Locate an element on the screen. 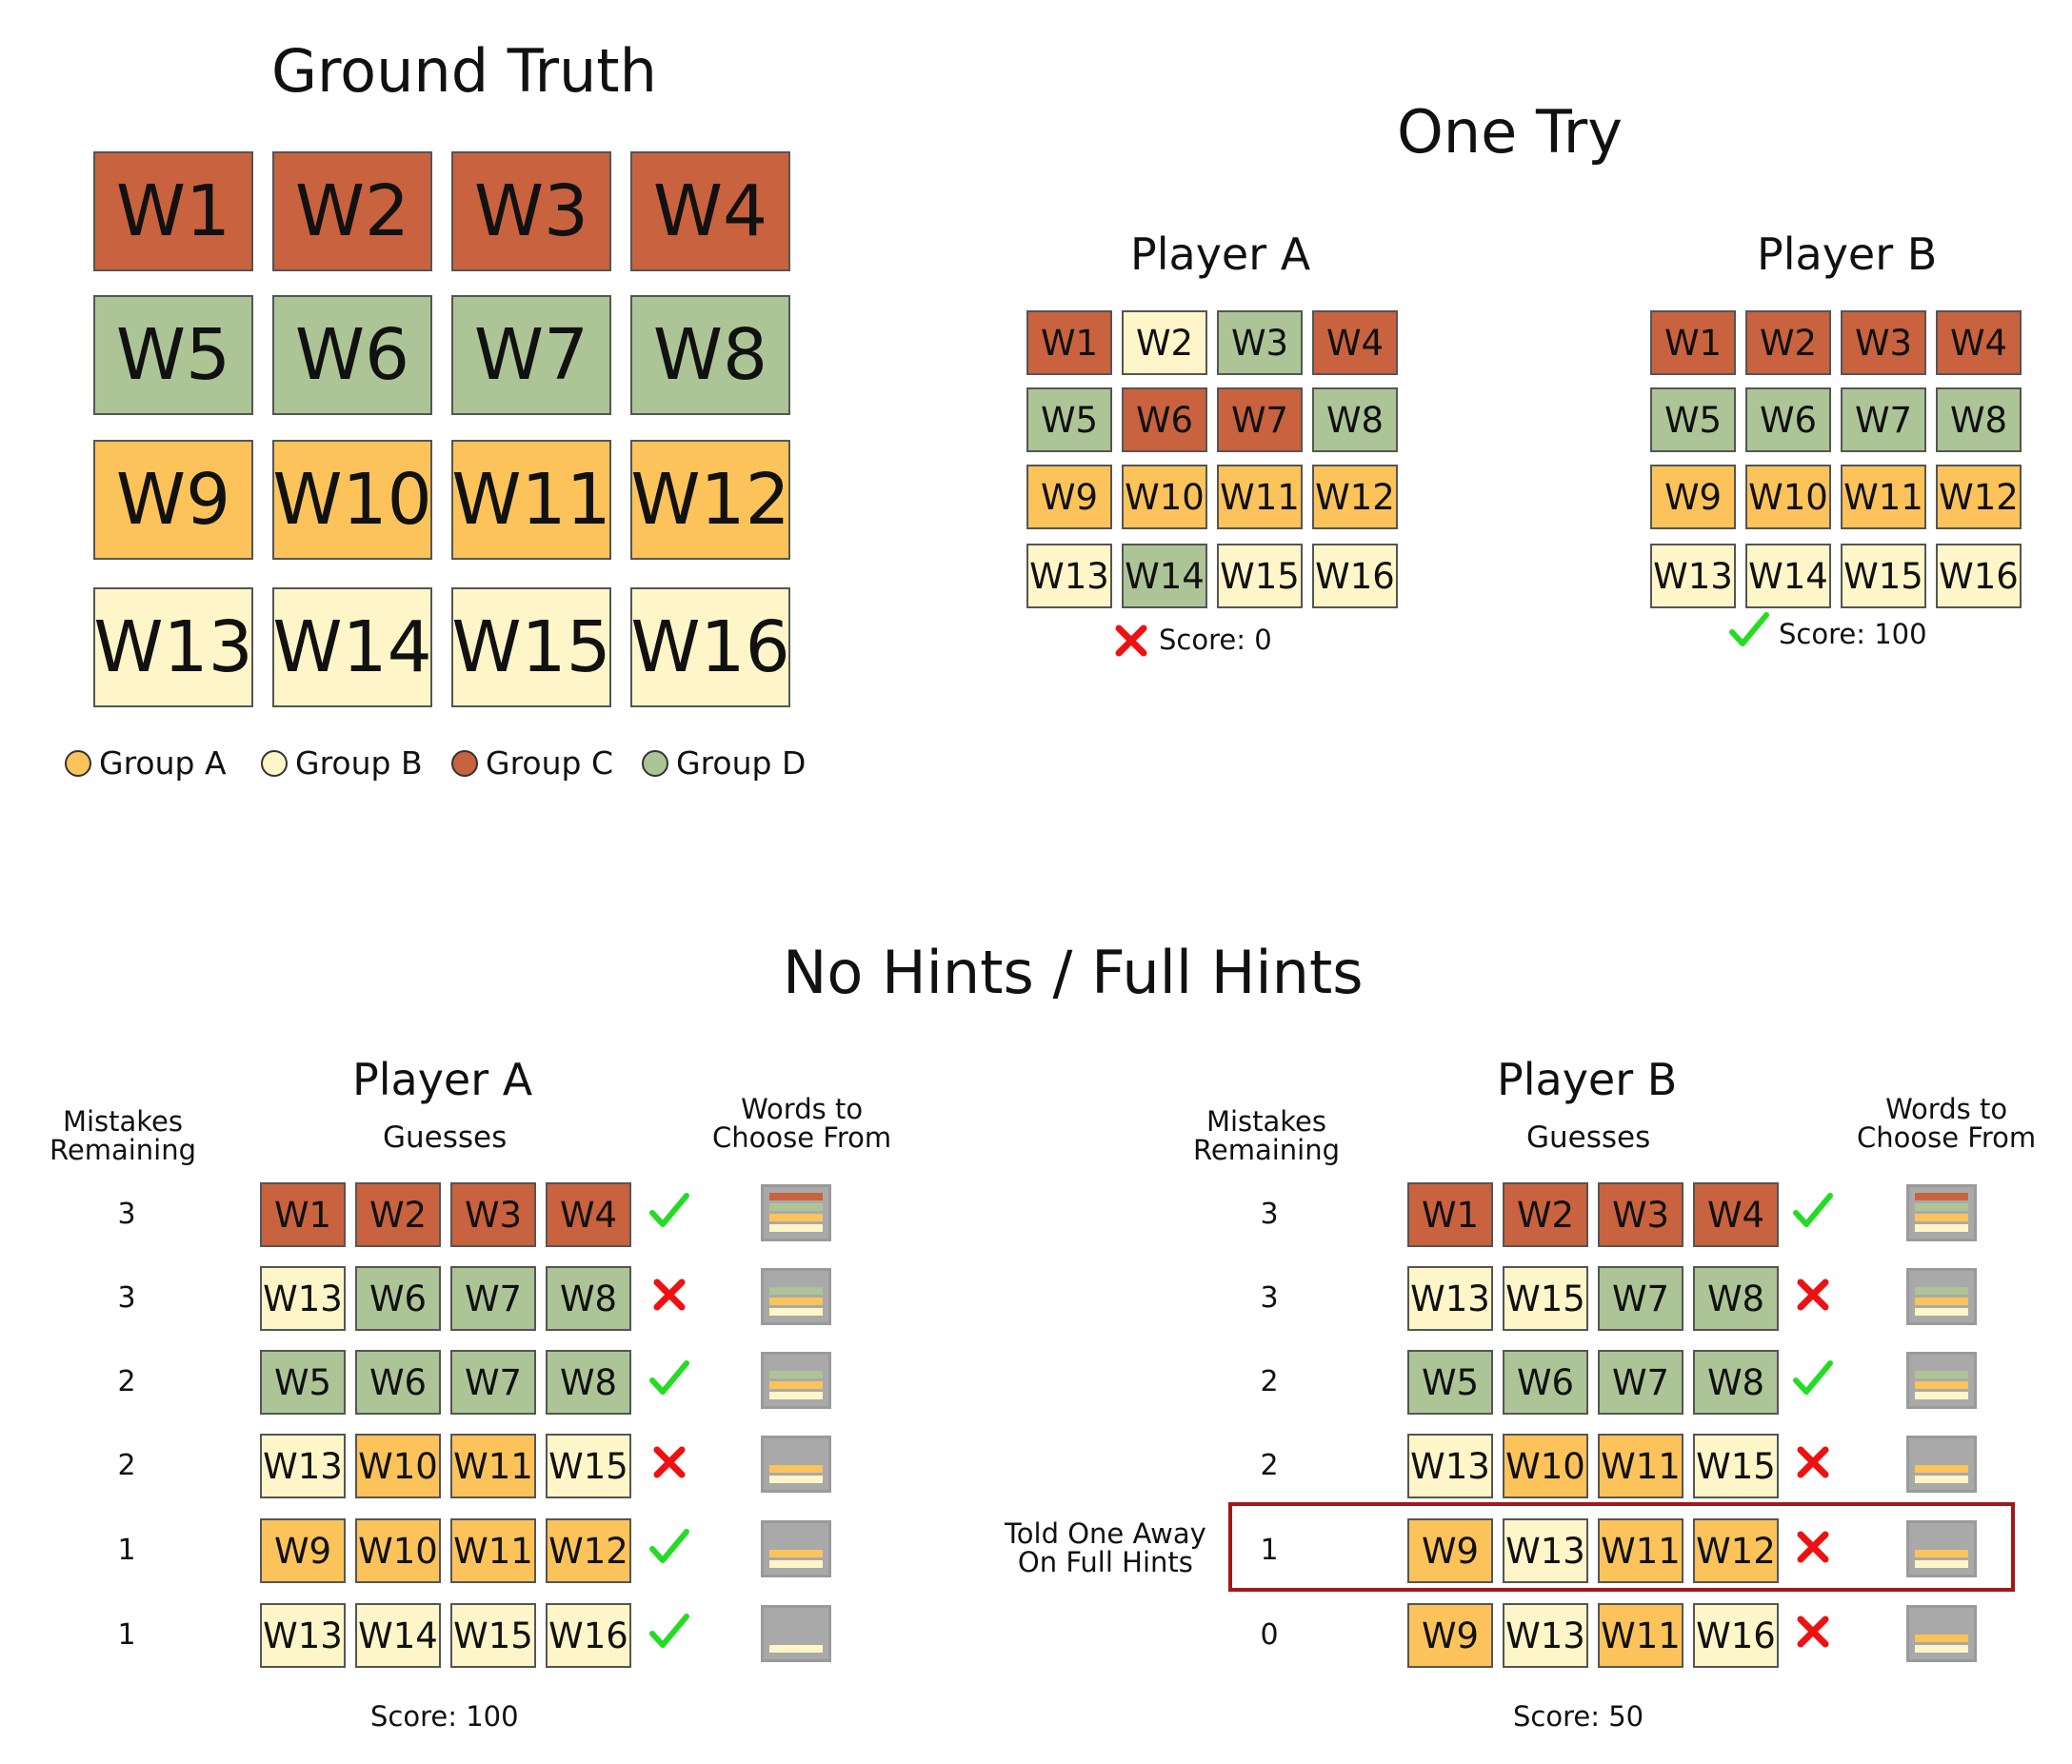  guess-tile: W16 is located at coordinates (1736, 1635).